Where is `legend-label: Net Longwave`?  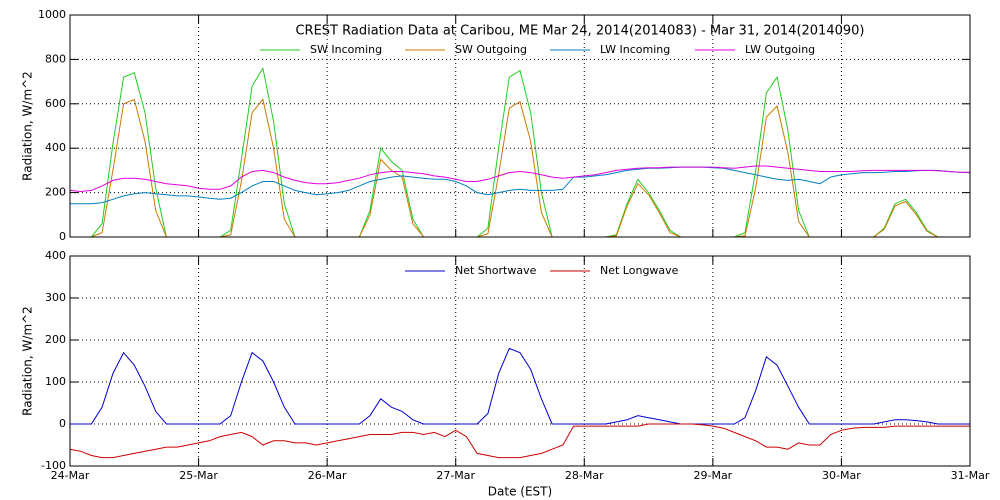
legend-label: Net Longwave is located at coordinates (639, 270).